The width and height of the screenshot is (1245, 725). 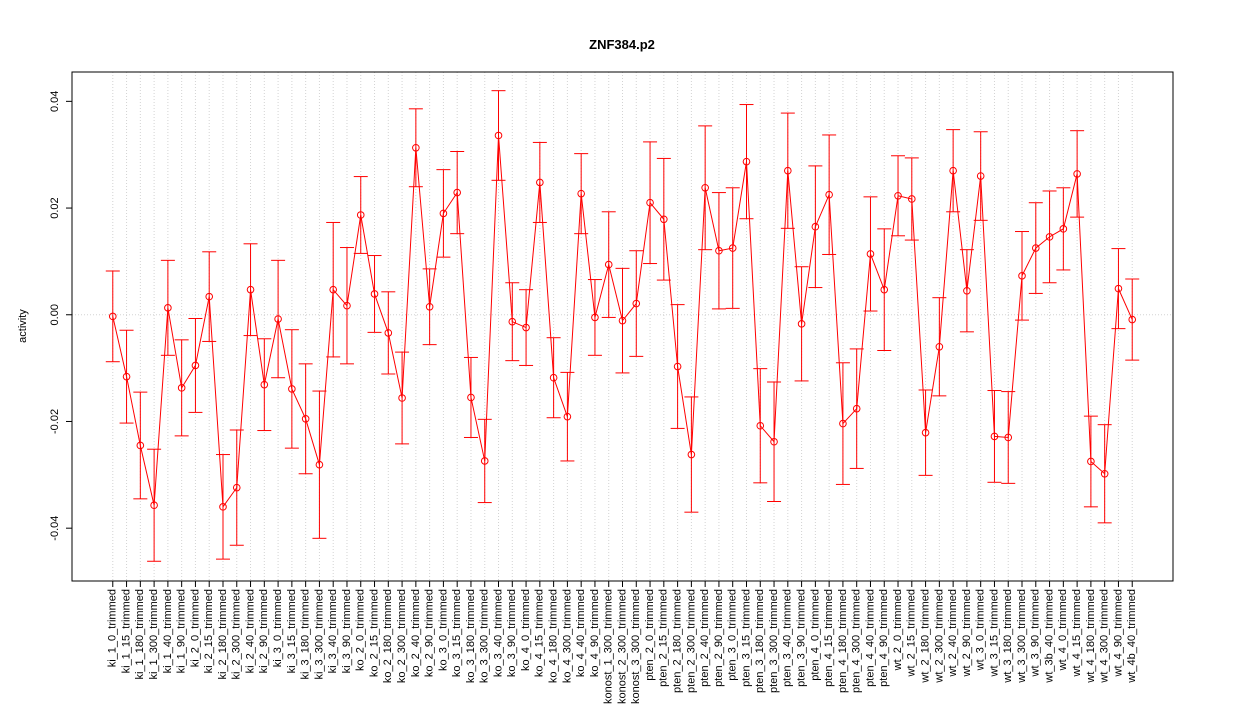 What do you see at coordinates (1022, 636) in the screenshot?
I see `x-tick-label: wt_3_300_trimmed` at bounding box center [1022, 636].